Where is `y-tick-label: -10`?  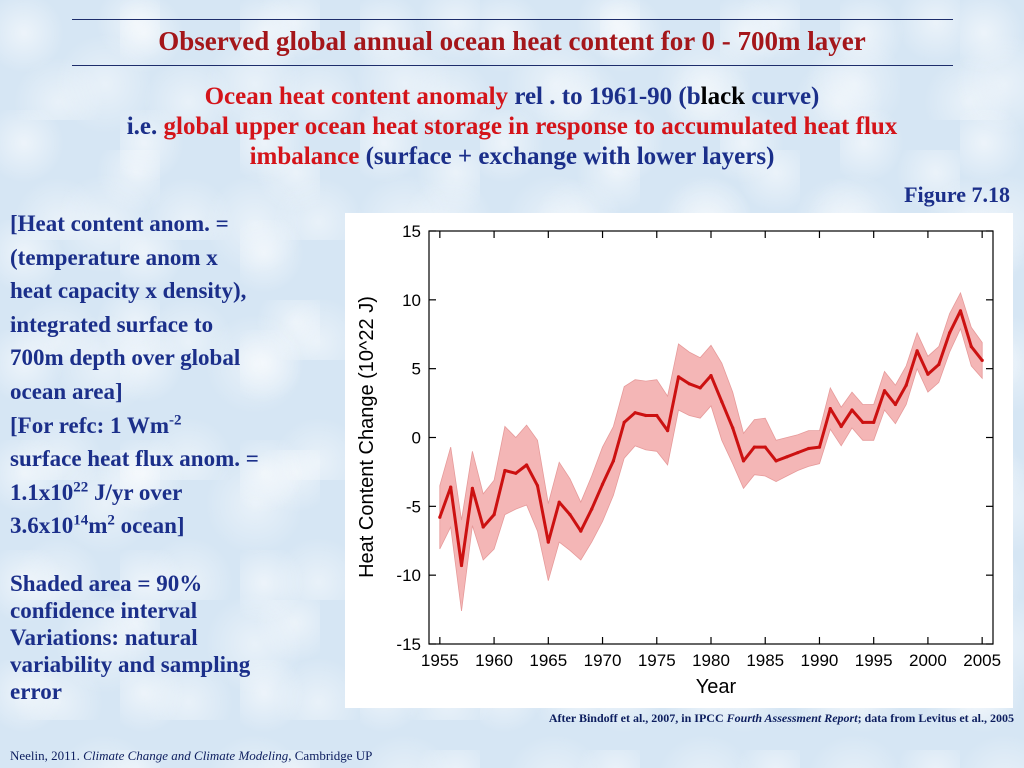 y-tick-label: -10 is located at coordinates (408, 575).